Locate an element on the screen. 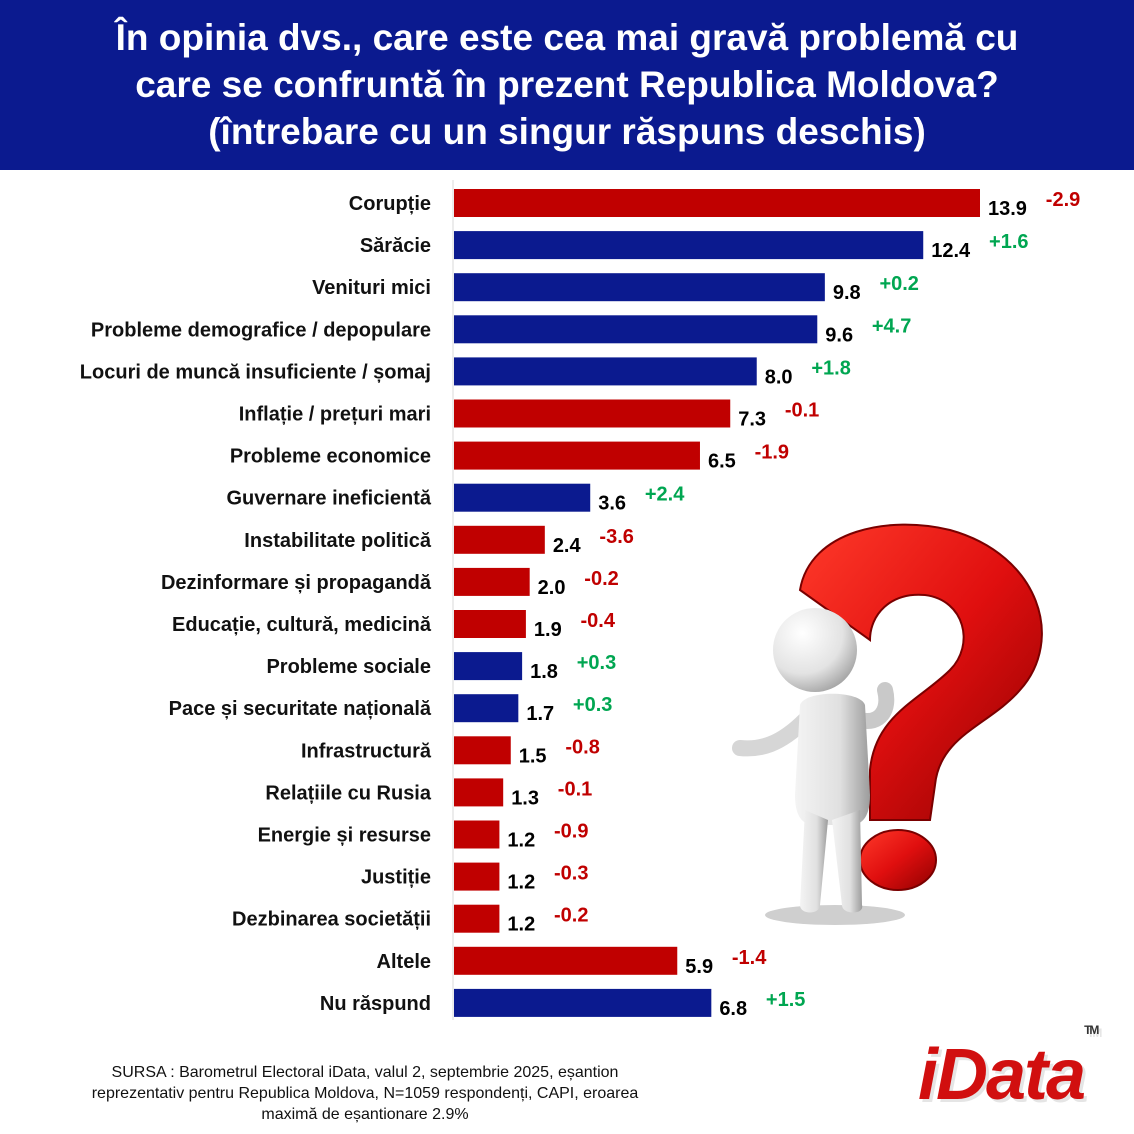 The width and height of the screenshot is (1134, 1134). category-label: Dezbinarea societății is located at coordinates (331, 920).